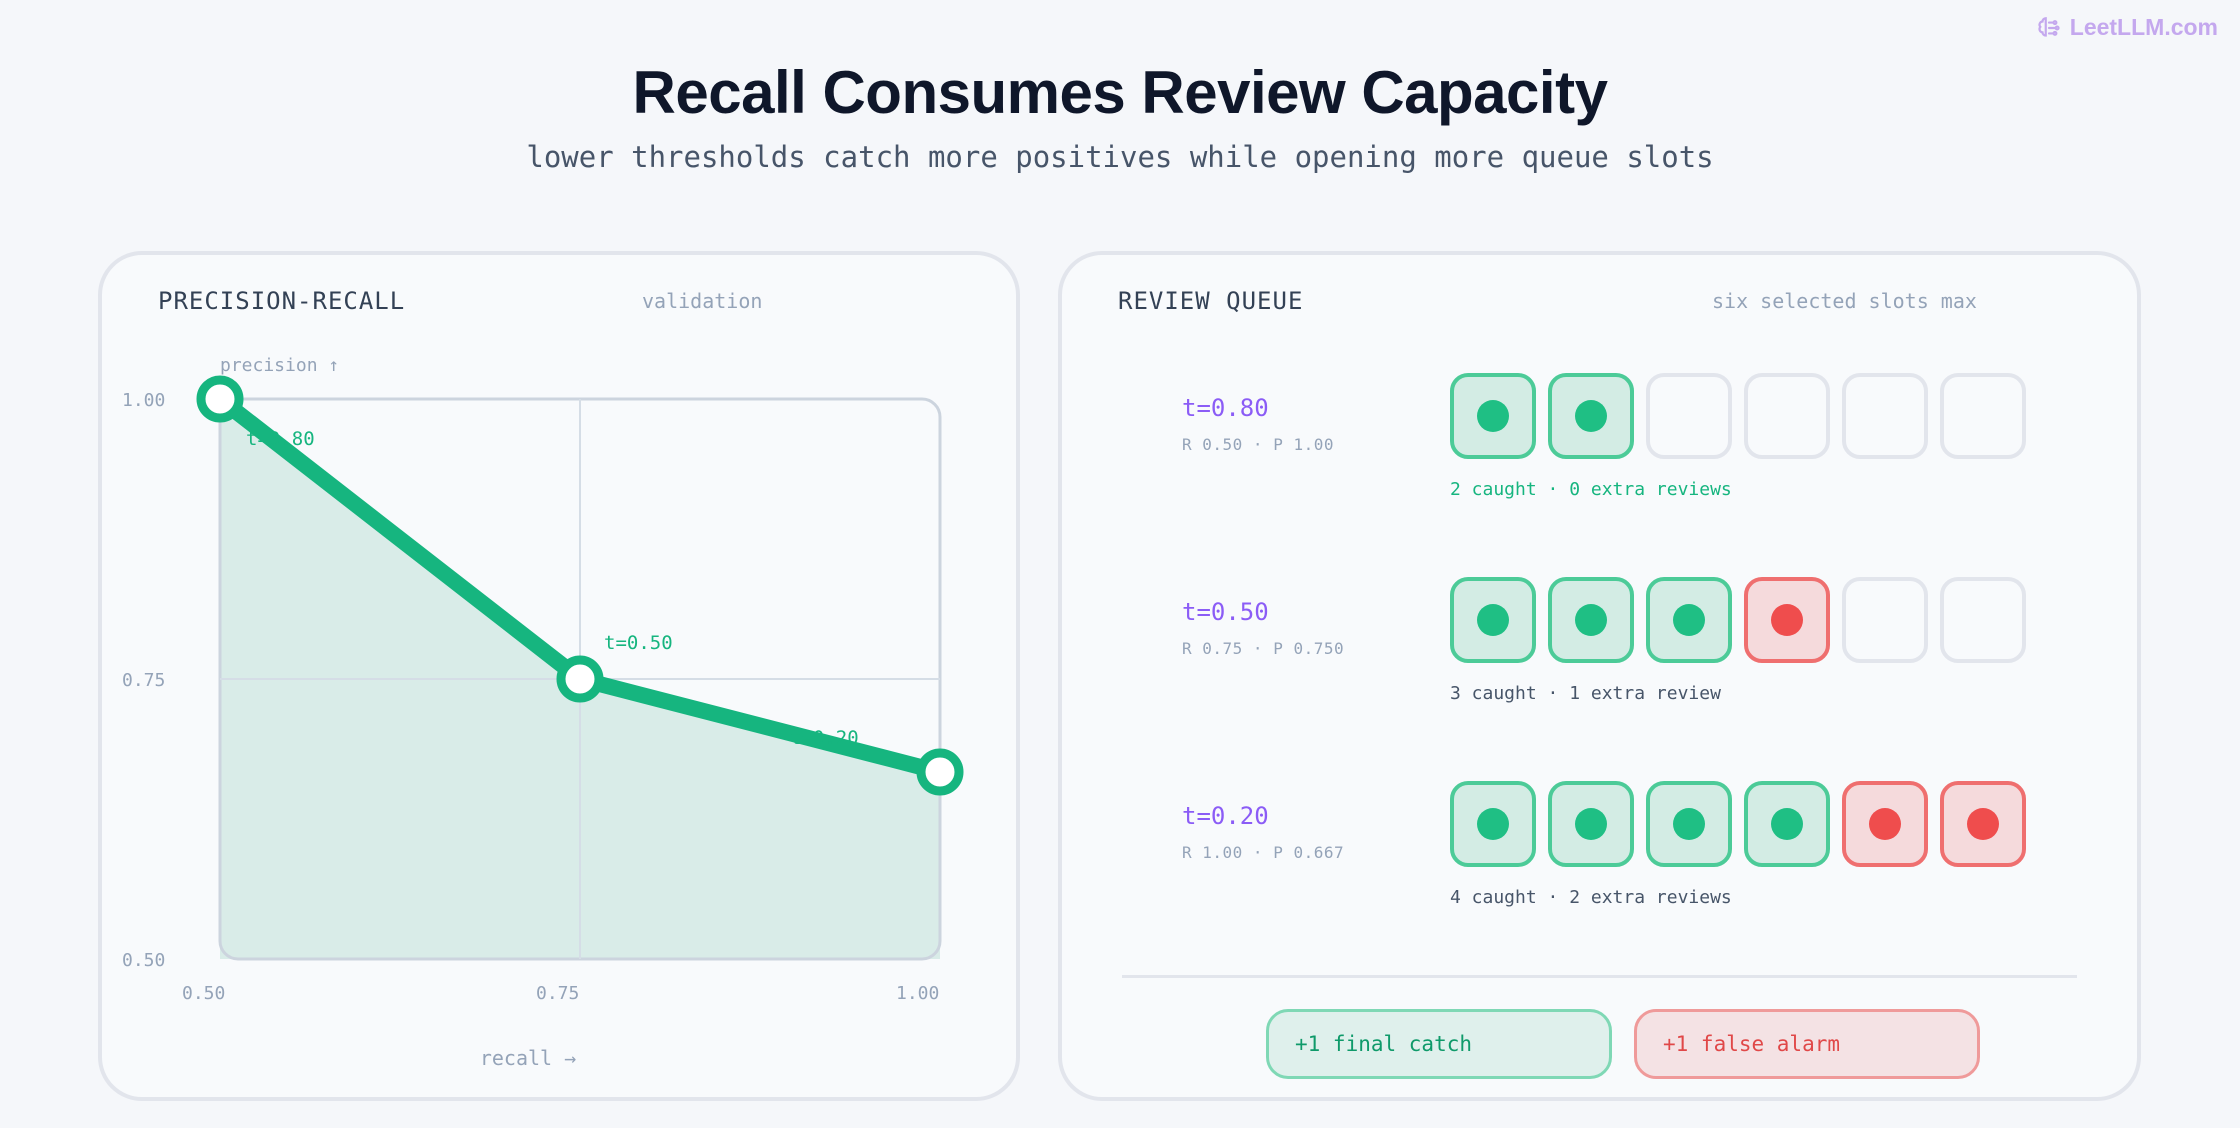  I want to click on x-tick-label: 0.75, so click(557, 993).